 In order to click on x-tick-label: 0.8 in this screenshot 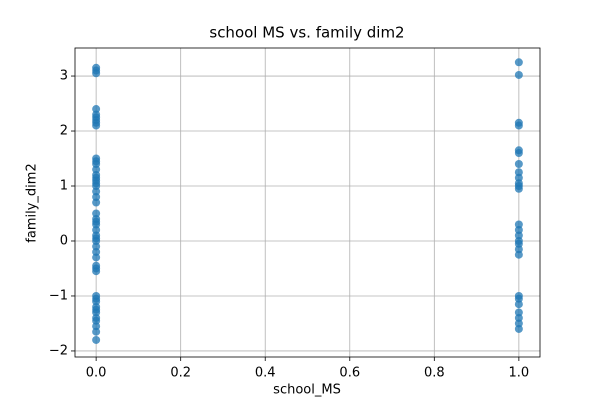, I will do `click(434, 373)`.